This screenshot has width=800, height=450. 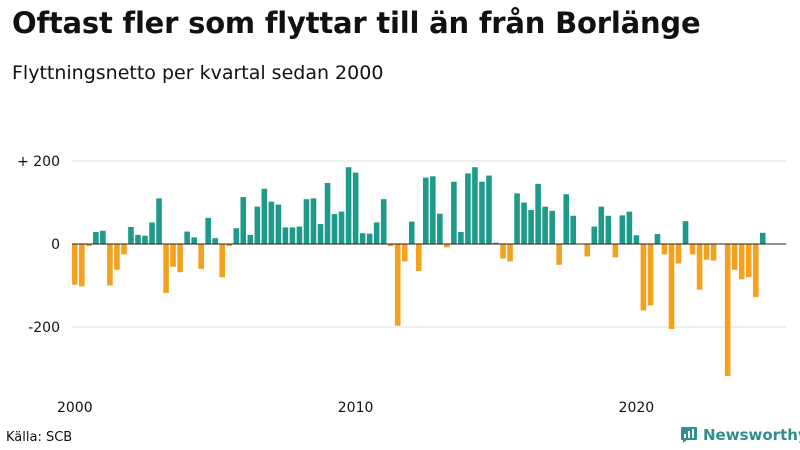 I want to click on bar-2022-q1, so click(x=692, y=249).